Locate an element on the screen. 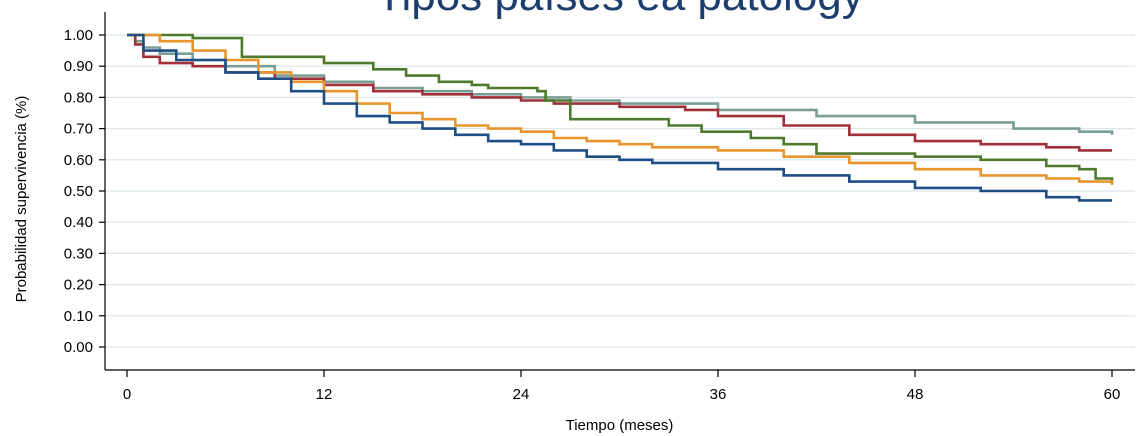  x-tick-label: 60 is located at coordinates (1112, 394).